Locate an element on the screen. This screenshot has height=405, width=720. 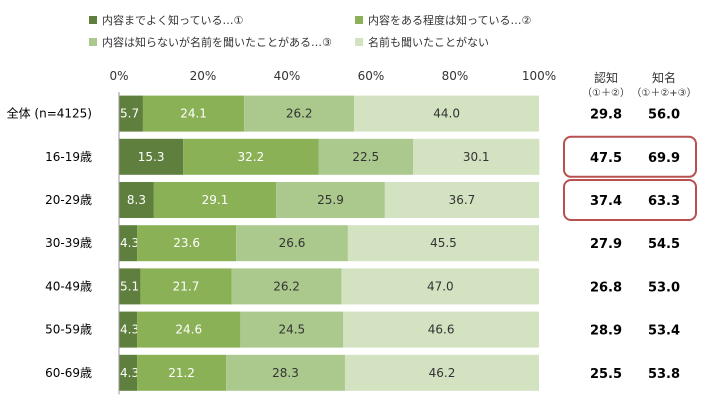
data-label: 23.6 is located at coordinates (186, 243).